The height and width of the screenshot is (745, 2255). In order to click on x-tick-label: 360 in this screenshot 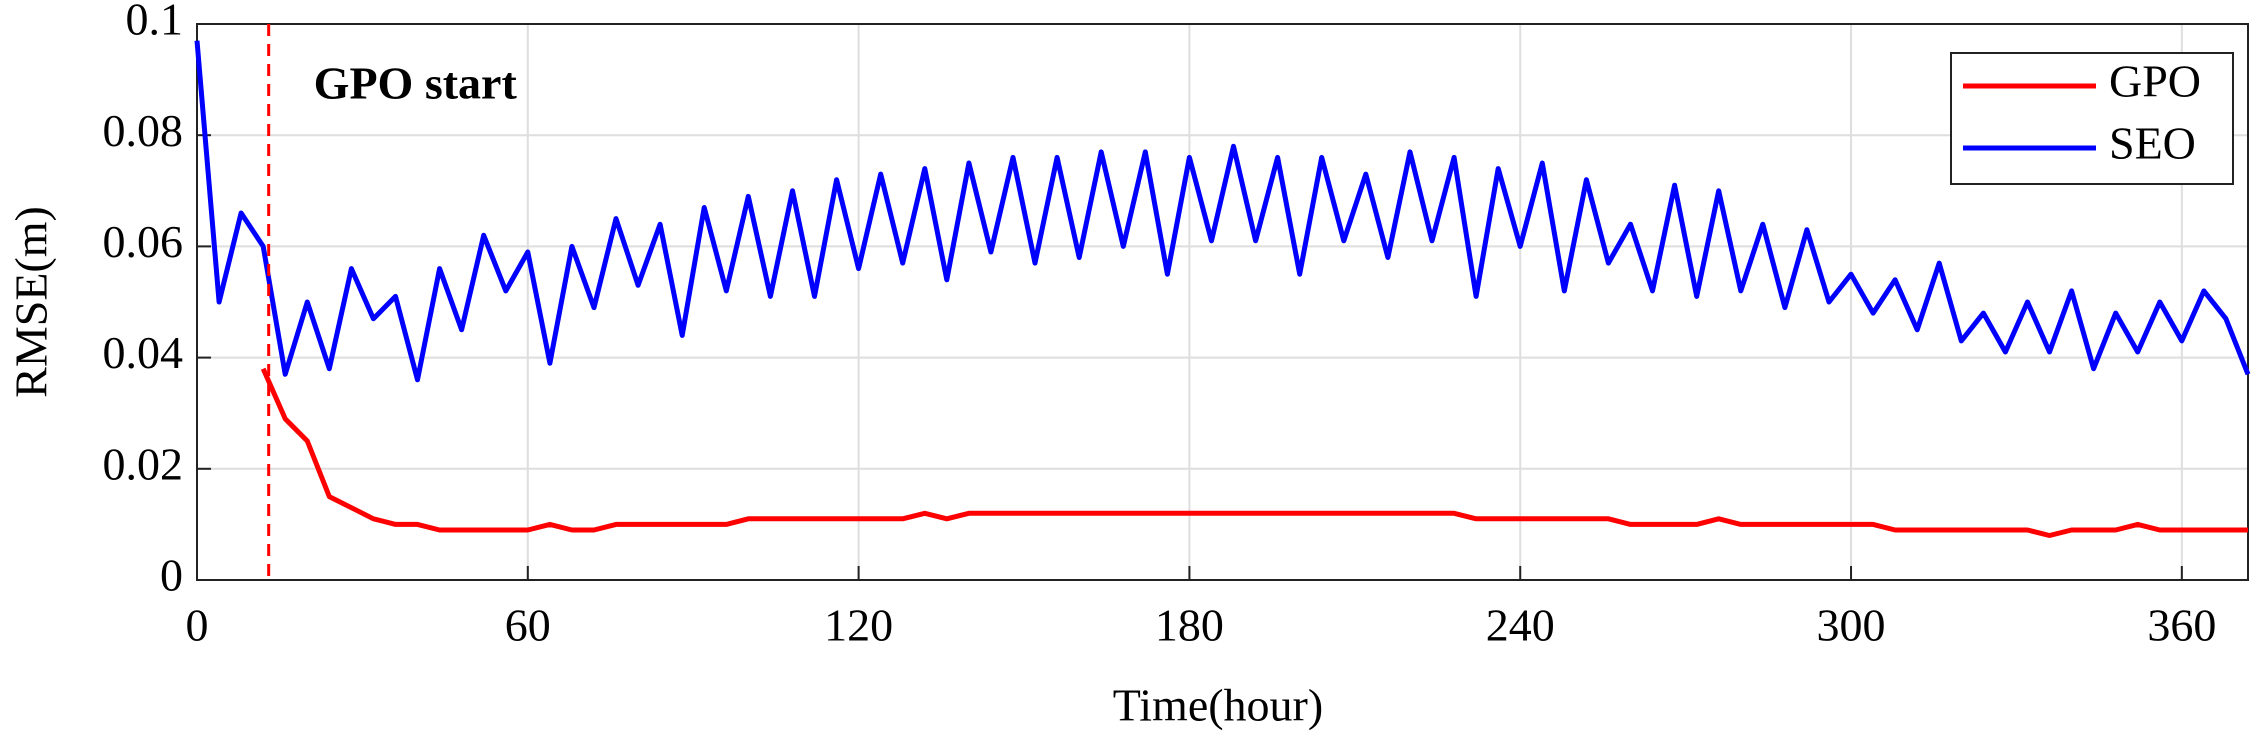, I will do `click(2181, 625)`.